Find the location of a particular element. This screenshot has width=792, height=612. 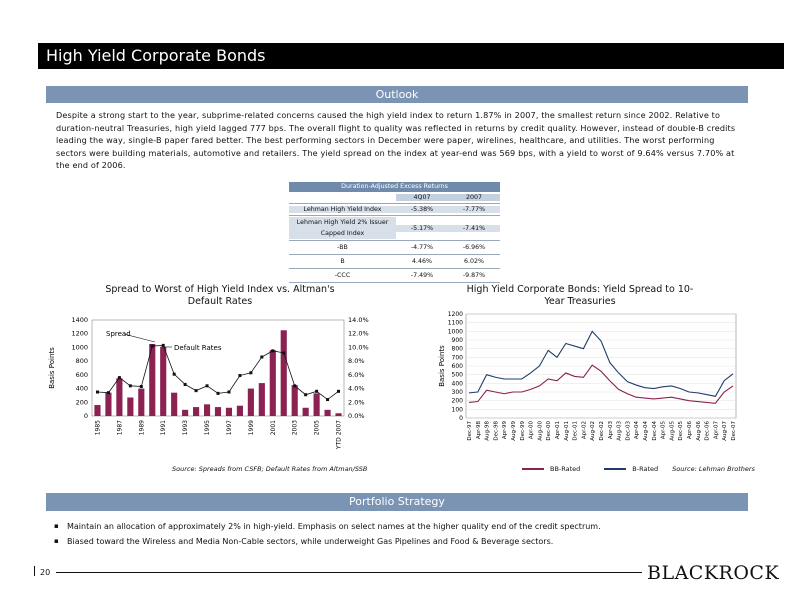

x-tick-label: 1997 is located at coordinates (229, 427).